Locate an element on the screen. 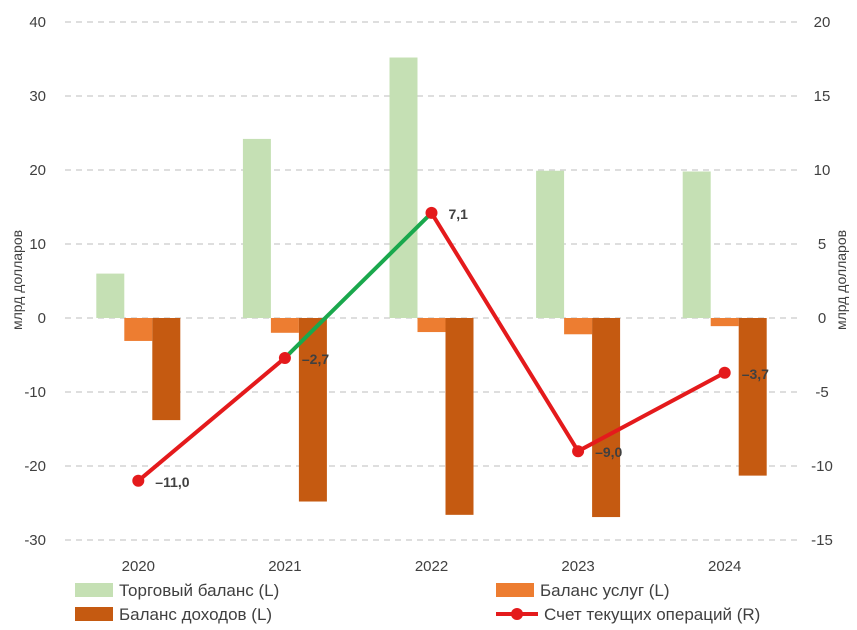 The width and height of the screenshot is (857, 630). legend-label: Баланс услуг (L) is located at coordinates (605, 590).